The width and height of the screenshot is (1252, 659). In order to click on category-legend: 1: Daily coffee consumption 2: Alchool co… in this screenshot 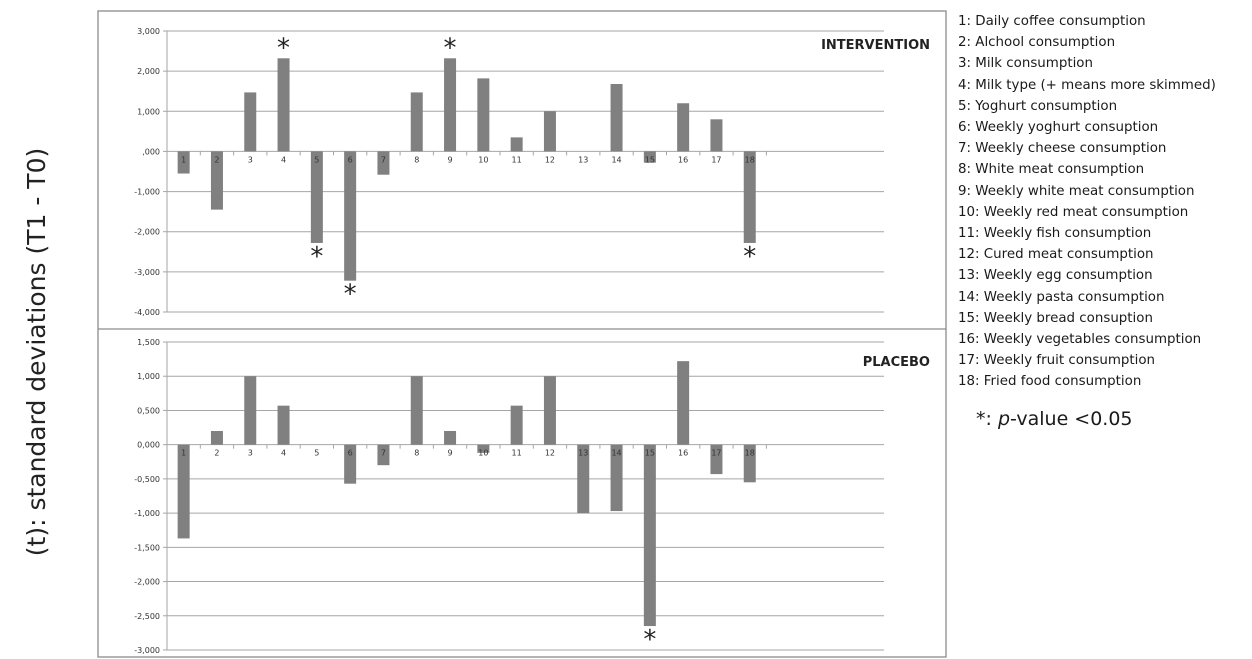, I will do `click(1104, 202)`.